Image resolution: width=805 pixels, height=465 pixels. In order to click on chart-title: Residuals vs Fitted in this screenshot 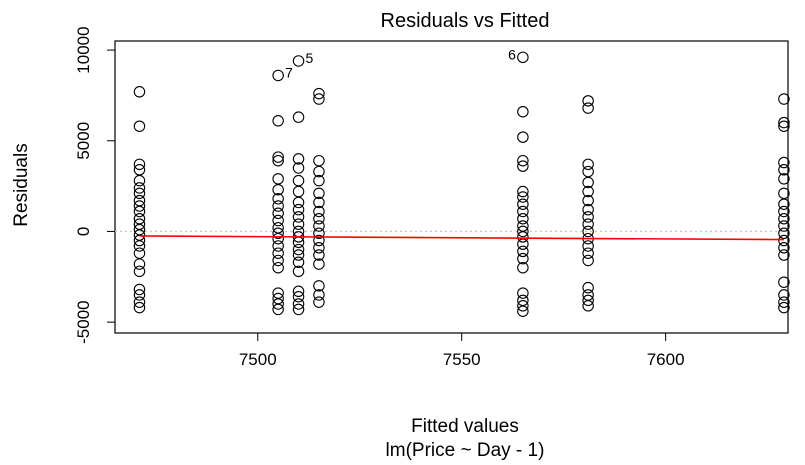, I will do `click(465, 21)`.